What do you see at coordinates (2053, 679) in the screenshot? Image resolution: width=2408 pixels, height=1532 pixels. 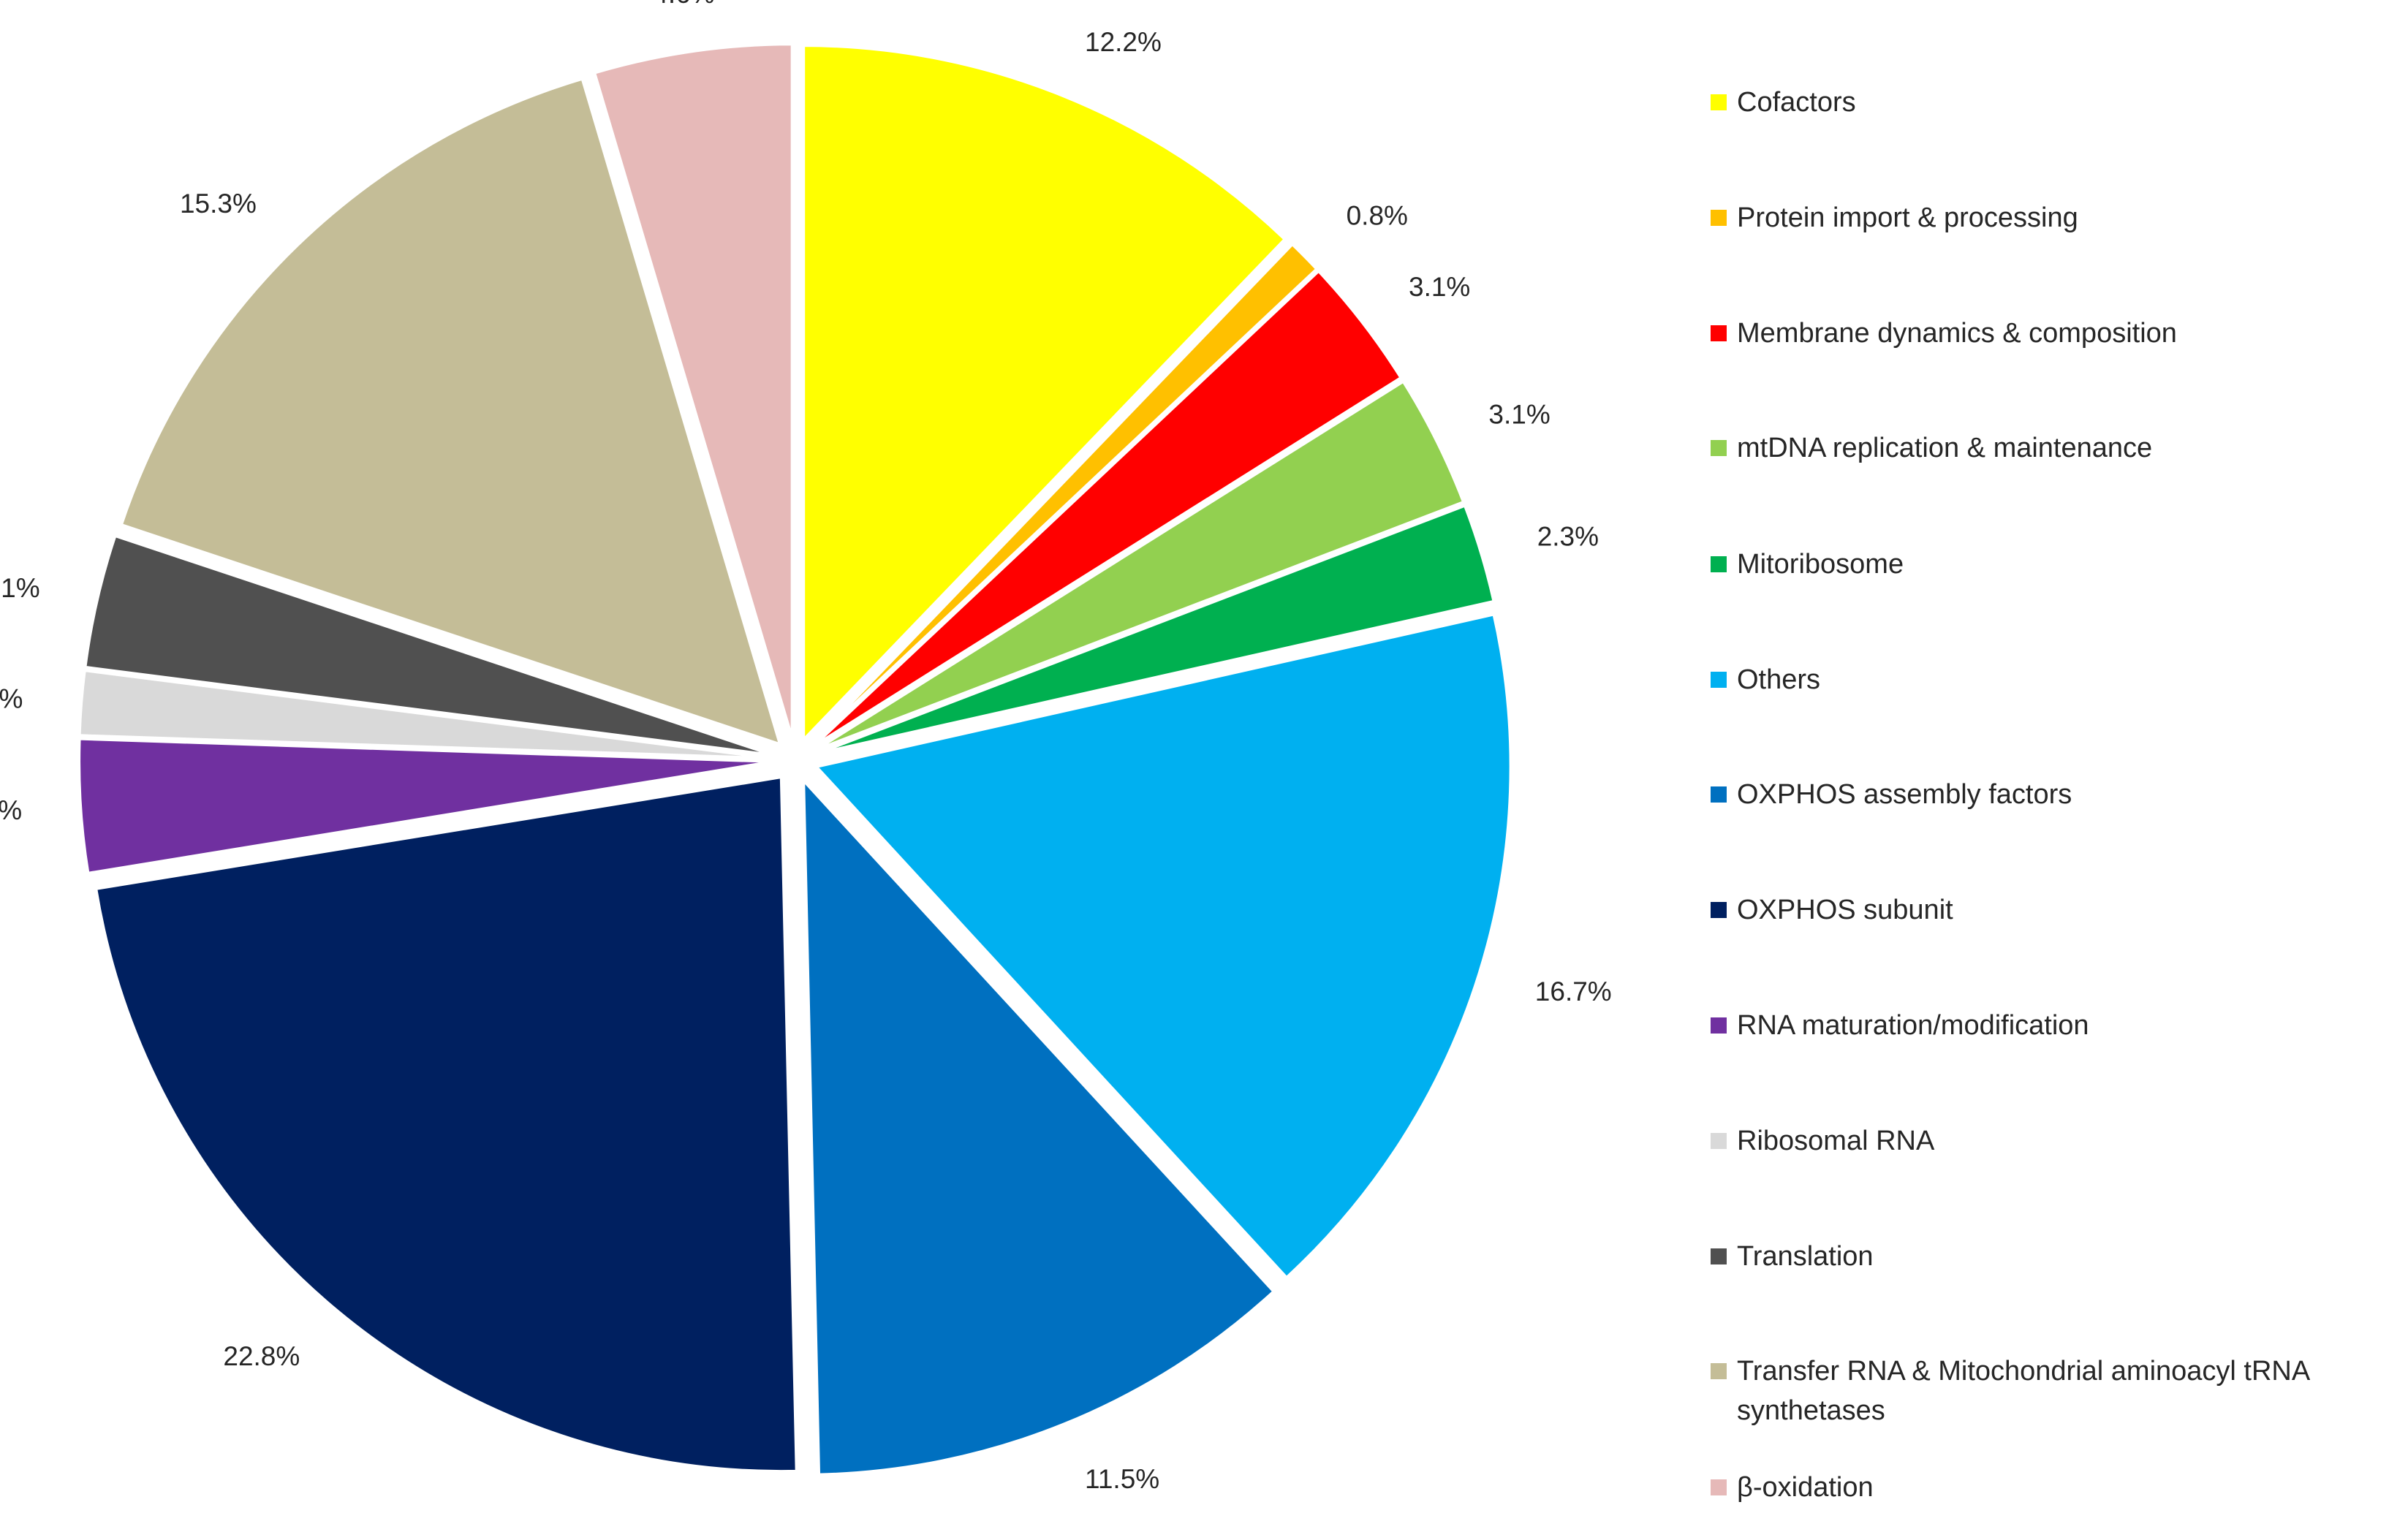 I see `legend-item: Others` at bounding box center [2053, 679].